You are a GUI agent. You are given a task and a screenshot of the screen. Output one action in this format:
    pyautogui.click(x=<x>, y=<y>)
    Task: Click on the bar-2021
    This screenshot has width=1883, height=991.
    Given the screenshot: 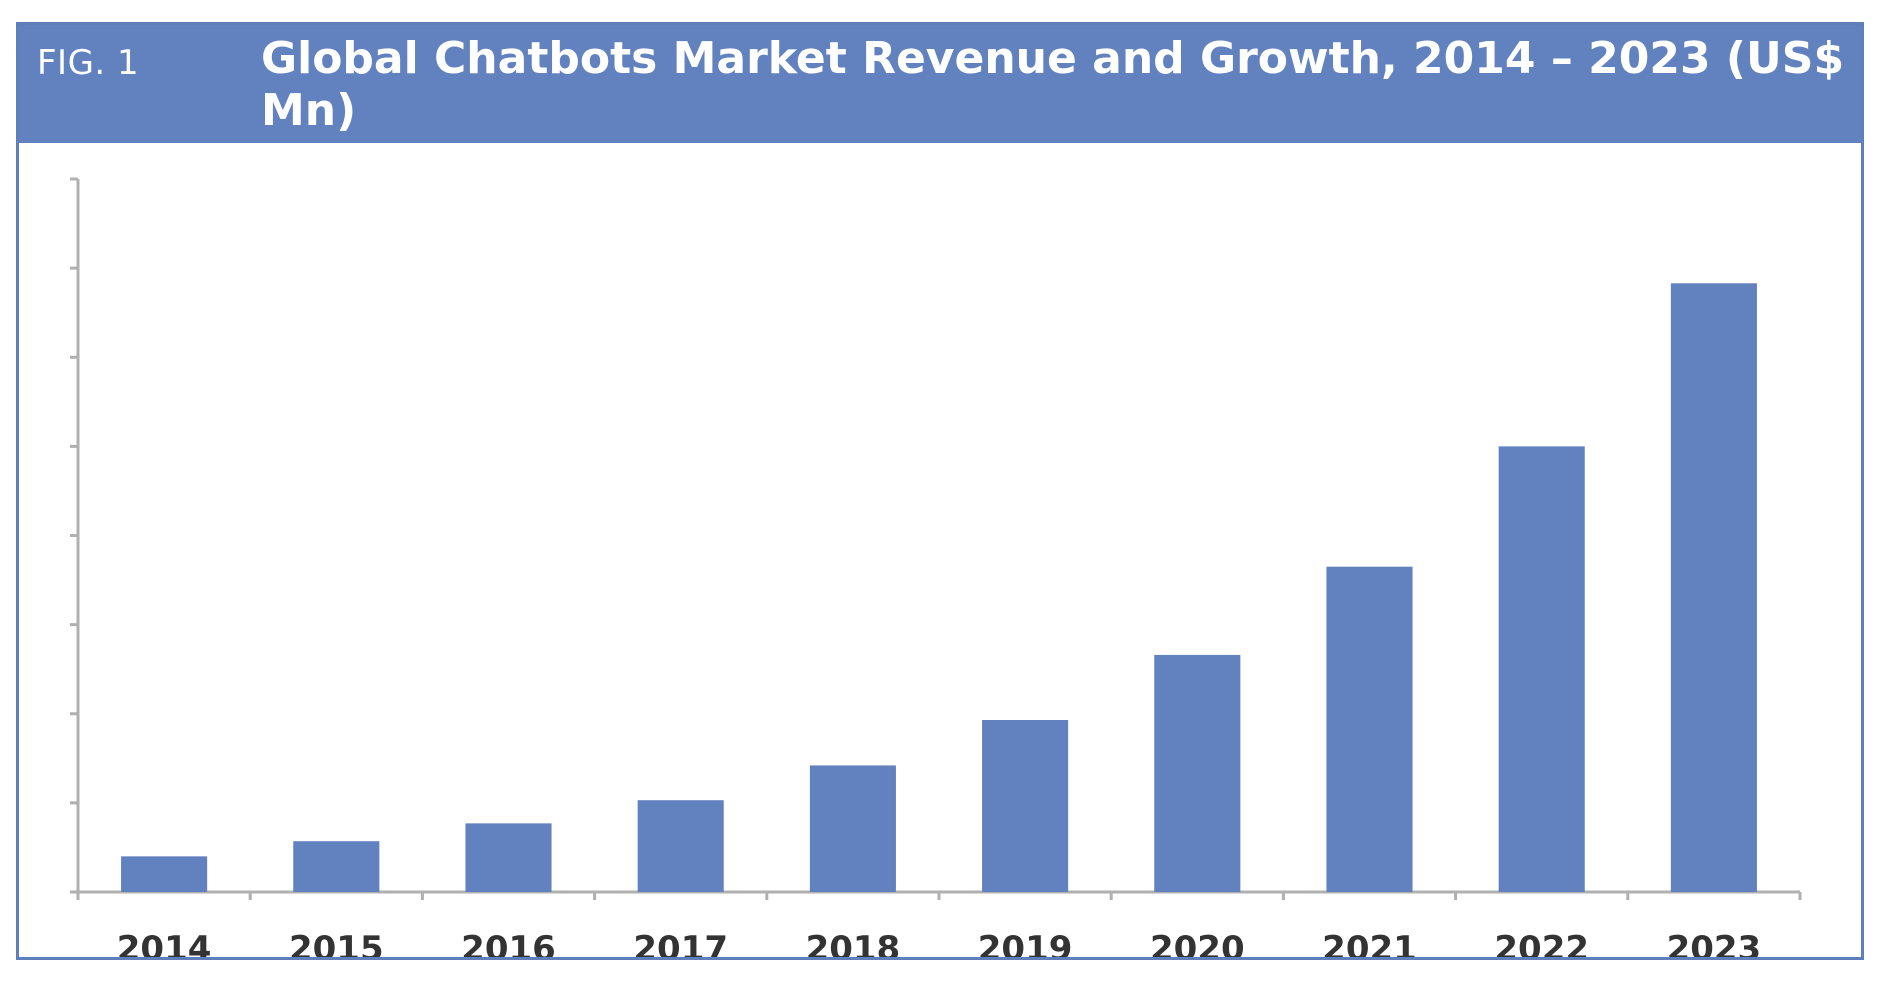 What is the action you would take?
    pyautogui.click(x=1369, y=729)
    